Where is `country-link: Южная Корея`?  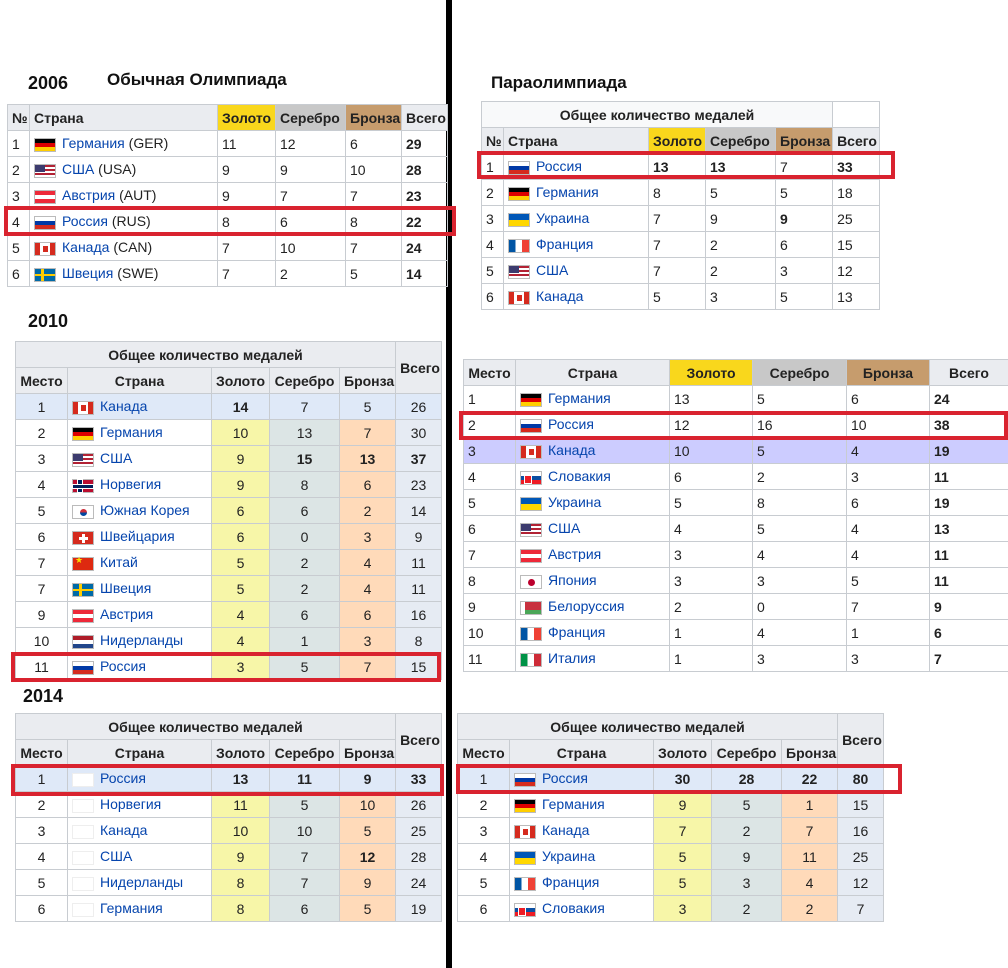
country-link: Южная Корея is located at coordinates (145, 510).